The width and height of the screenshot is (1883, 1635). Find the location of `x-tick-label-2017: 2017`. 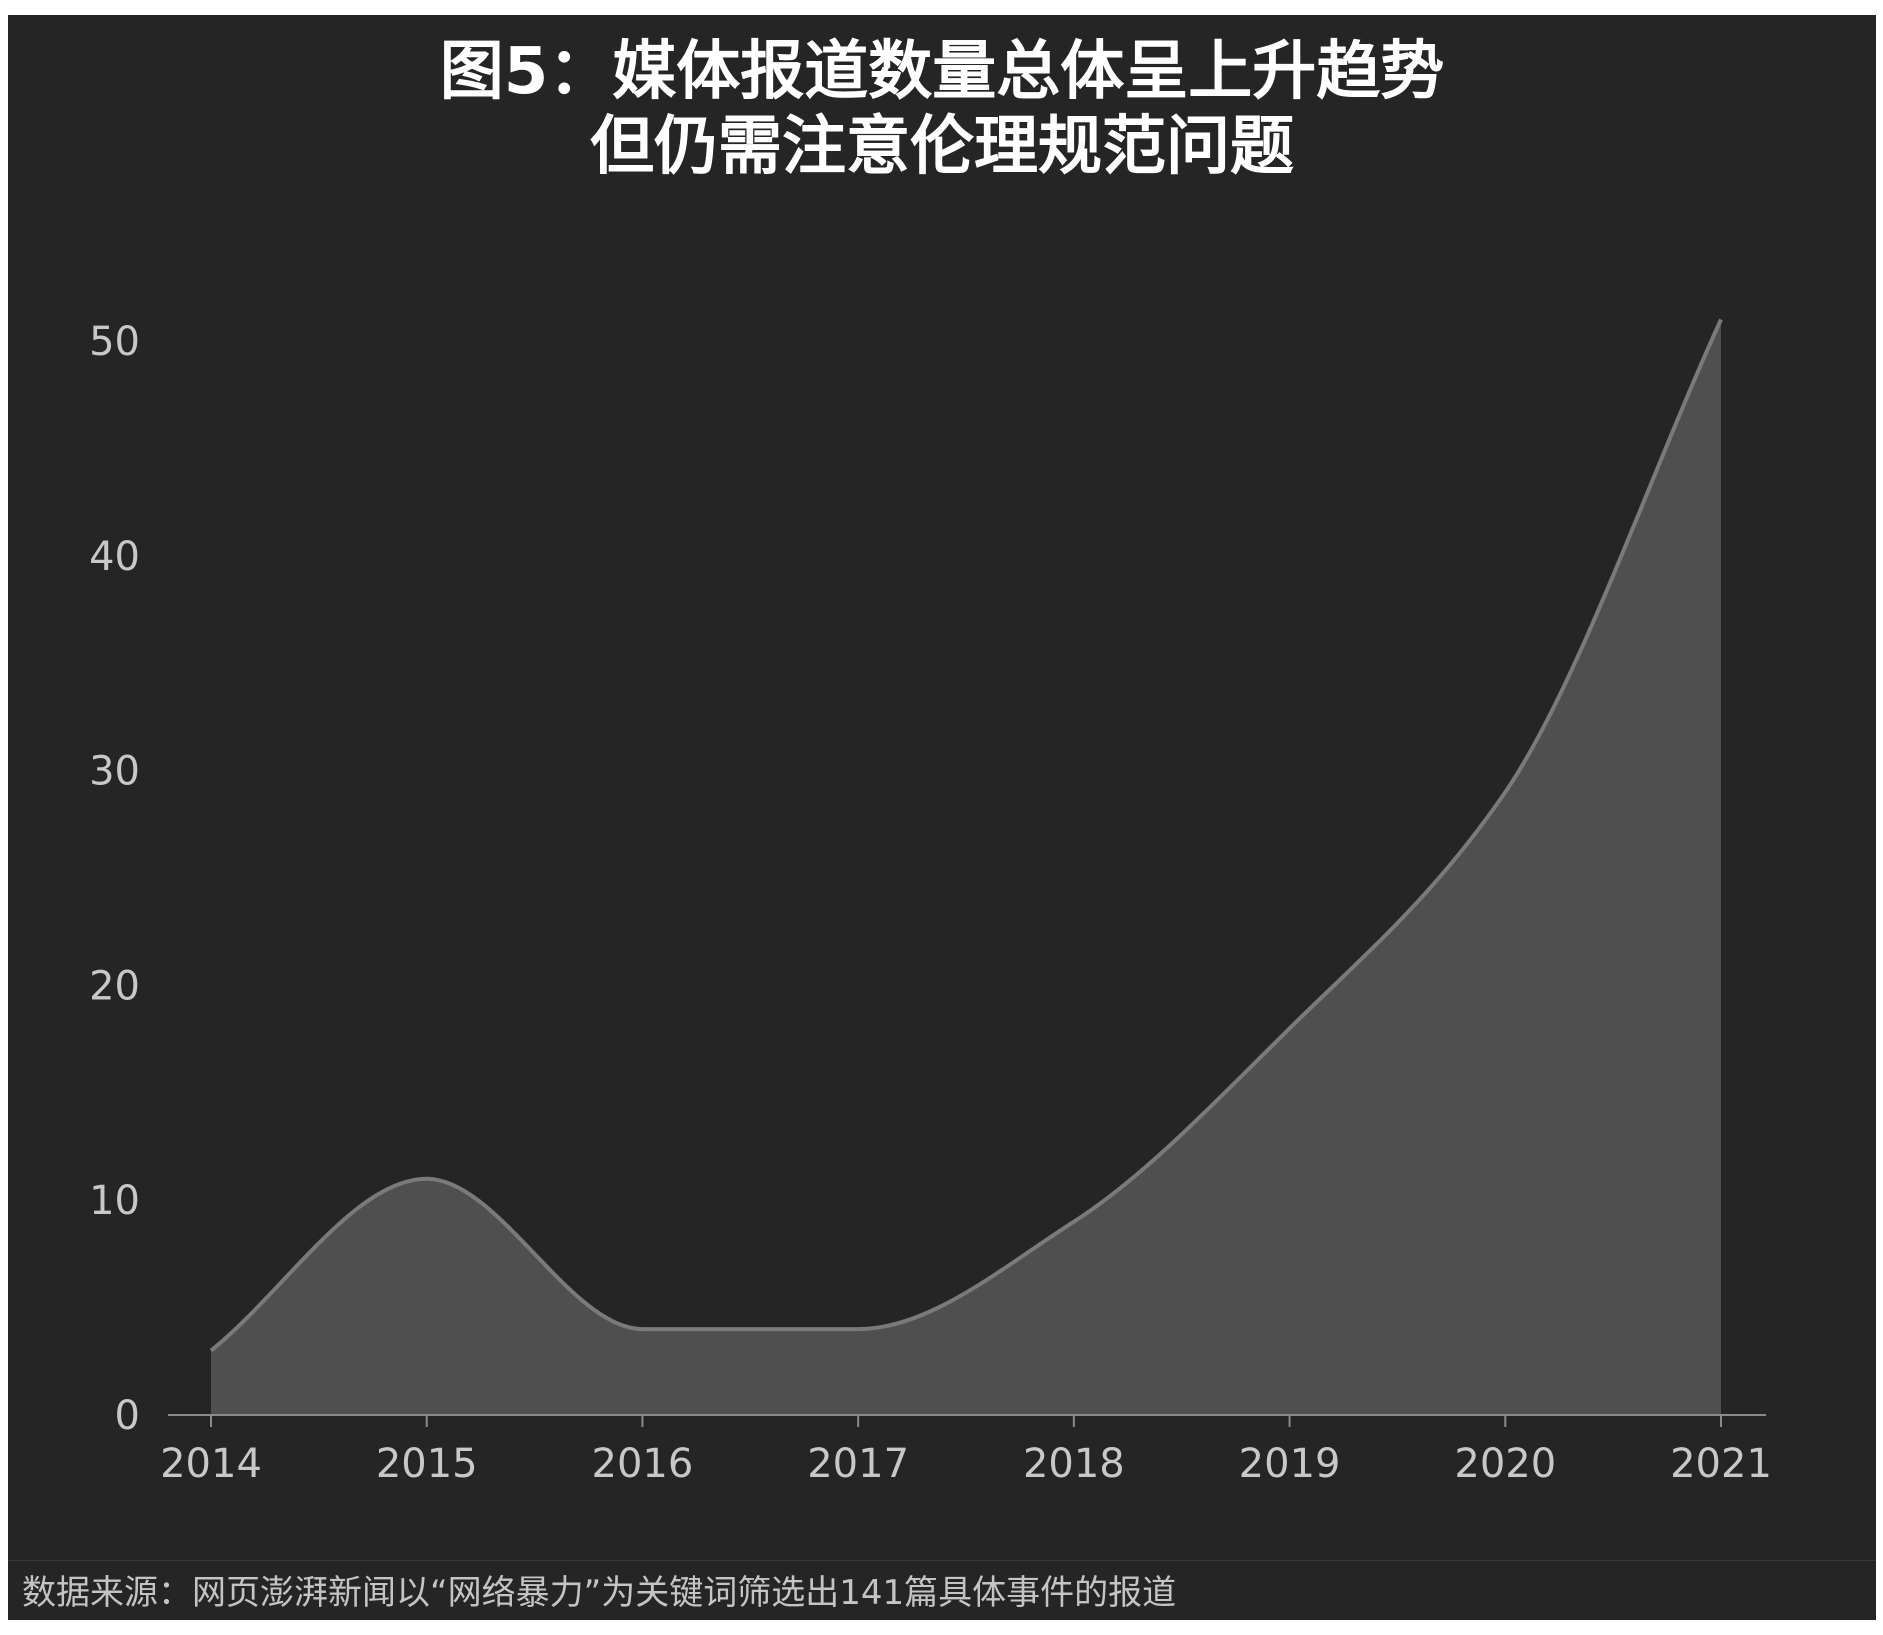

x-tick-label-2017: 2017 is located at coordinates (858, 1464).